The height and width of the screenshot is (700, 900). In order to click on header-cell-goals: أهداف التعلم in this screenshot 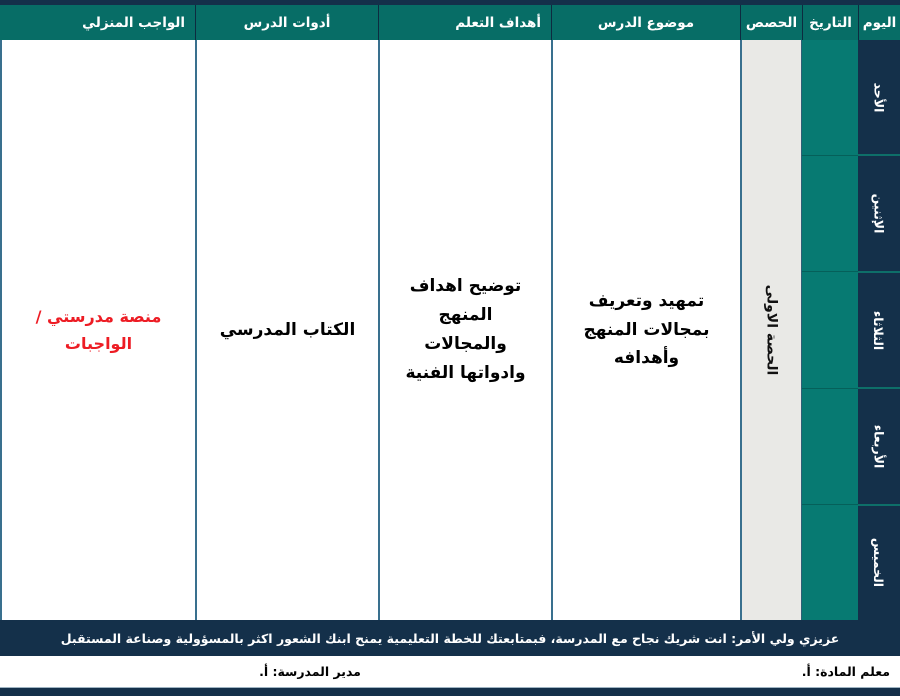, I will do `click(464, 22)`.